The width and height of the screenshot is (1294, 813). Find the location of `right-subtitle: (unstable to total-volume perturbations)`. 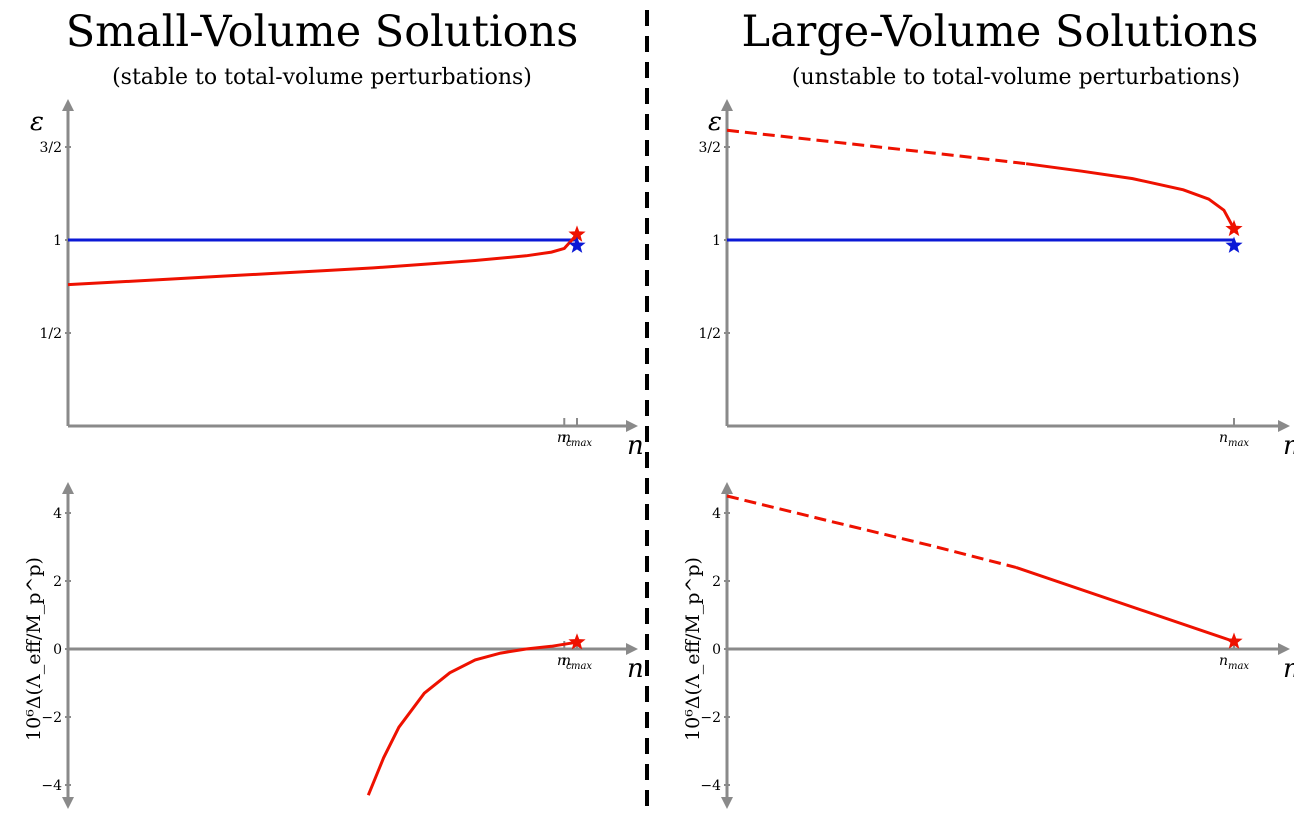

right-subtitle: (unstable to total-volume perturbations) is located at coordinates (1016, 77).